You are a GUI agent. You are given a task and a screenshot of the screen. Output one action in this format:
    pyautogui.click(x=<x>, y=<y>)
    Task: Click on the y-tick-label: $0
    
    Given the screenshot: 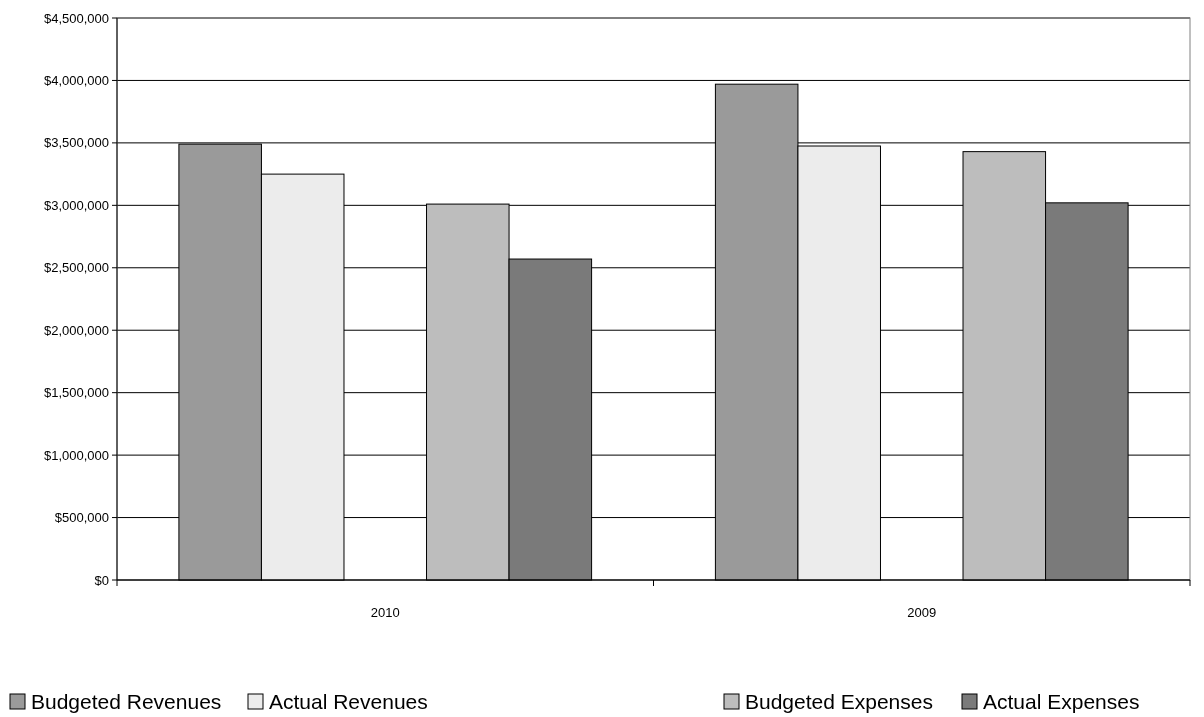 What is the action you would take?
    pyautogui.click(x=101, y=580)
    